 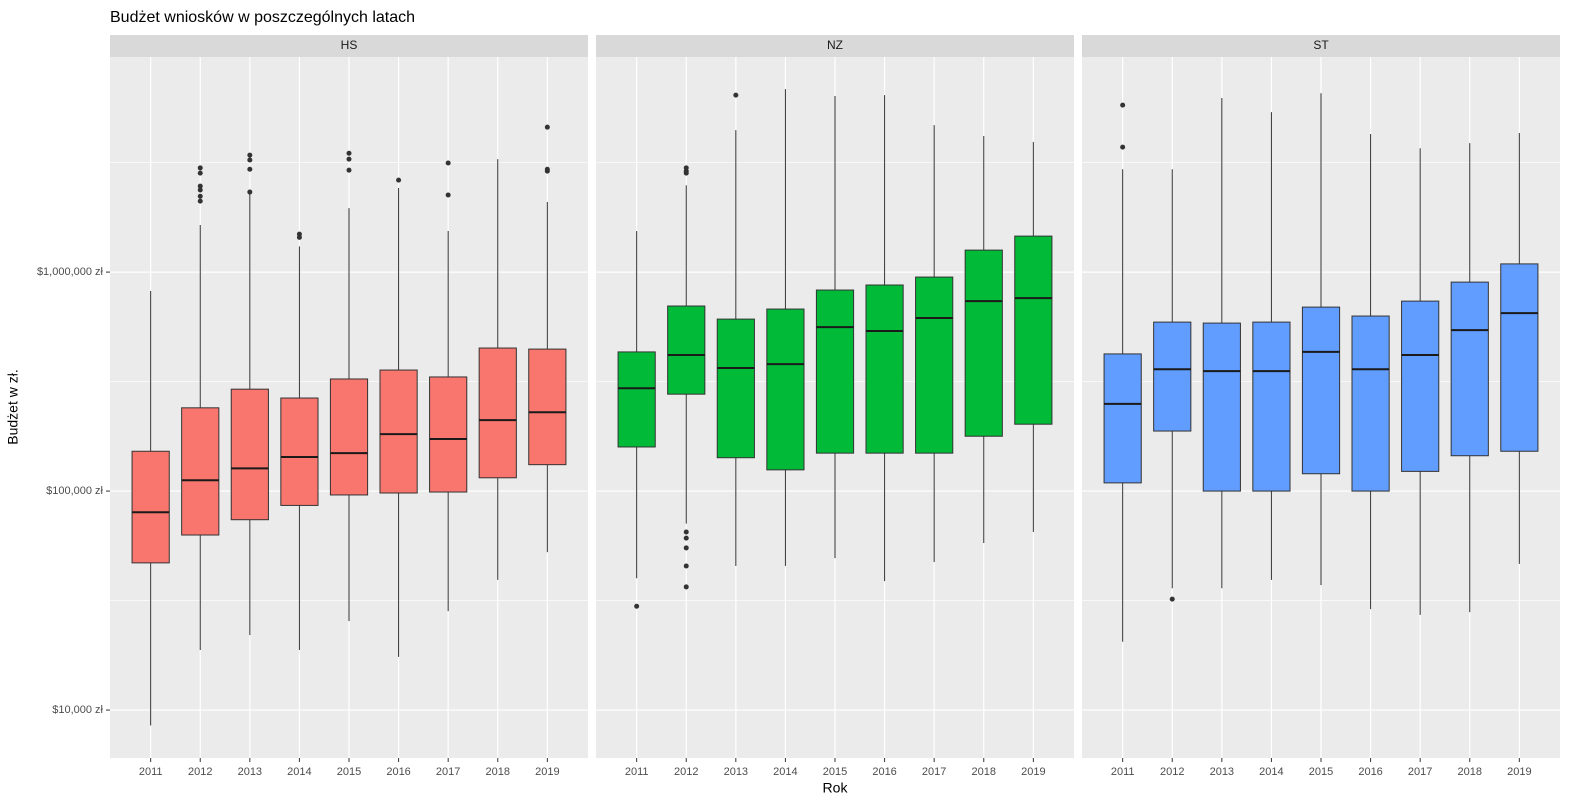 What do you see at coordinates (74, 491) in the screenshot?
I see `y-tick-label: $100,000 zł` at bounding box center [74, 491].